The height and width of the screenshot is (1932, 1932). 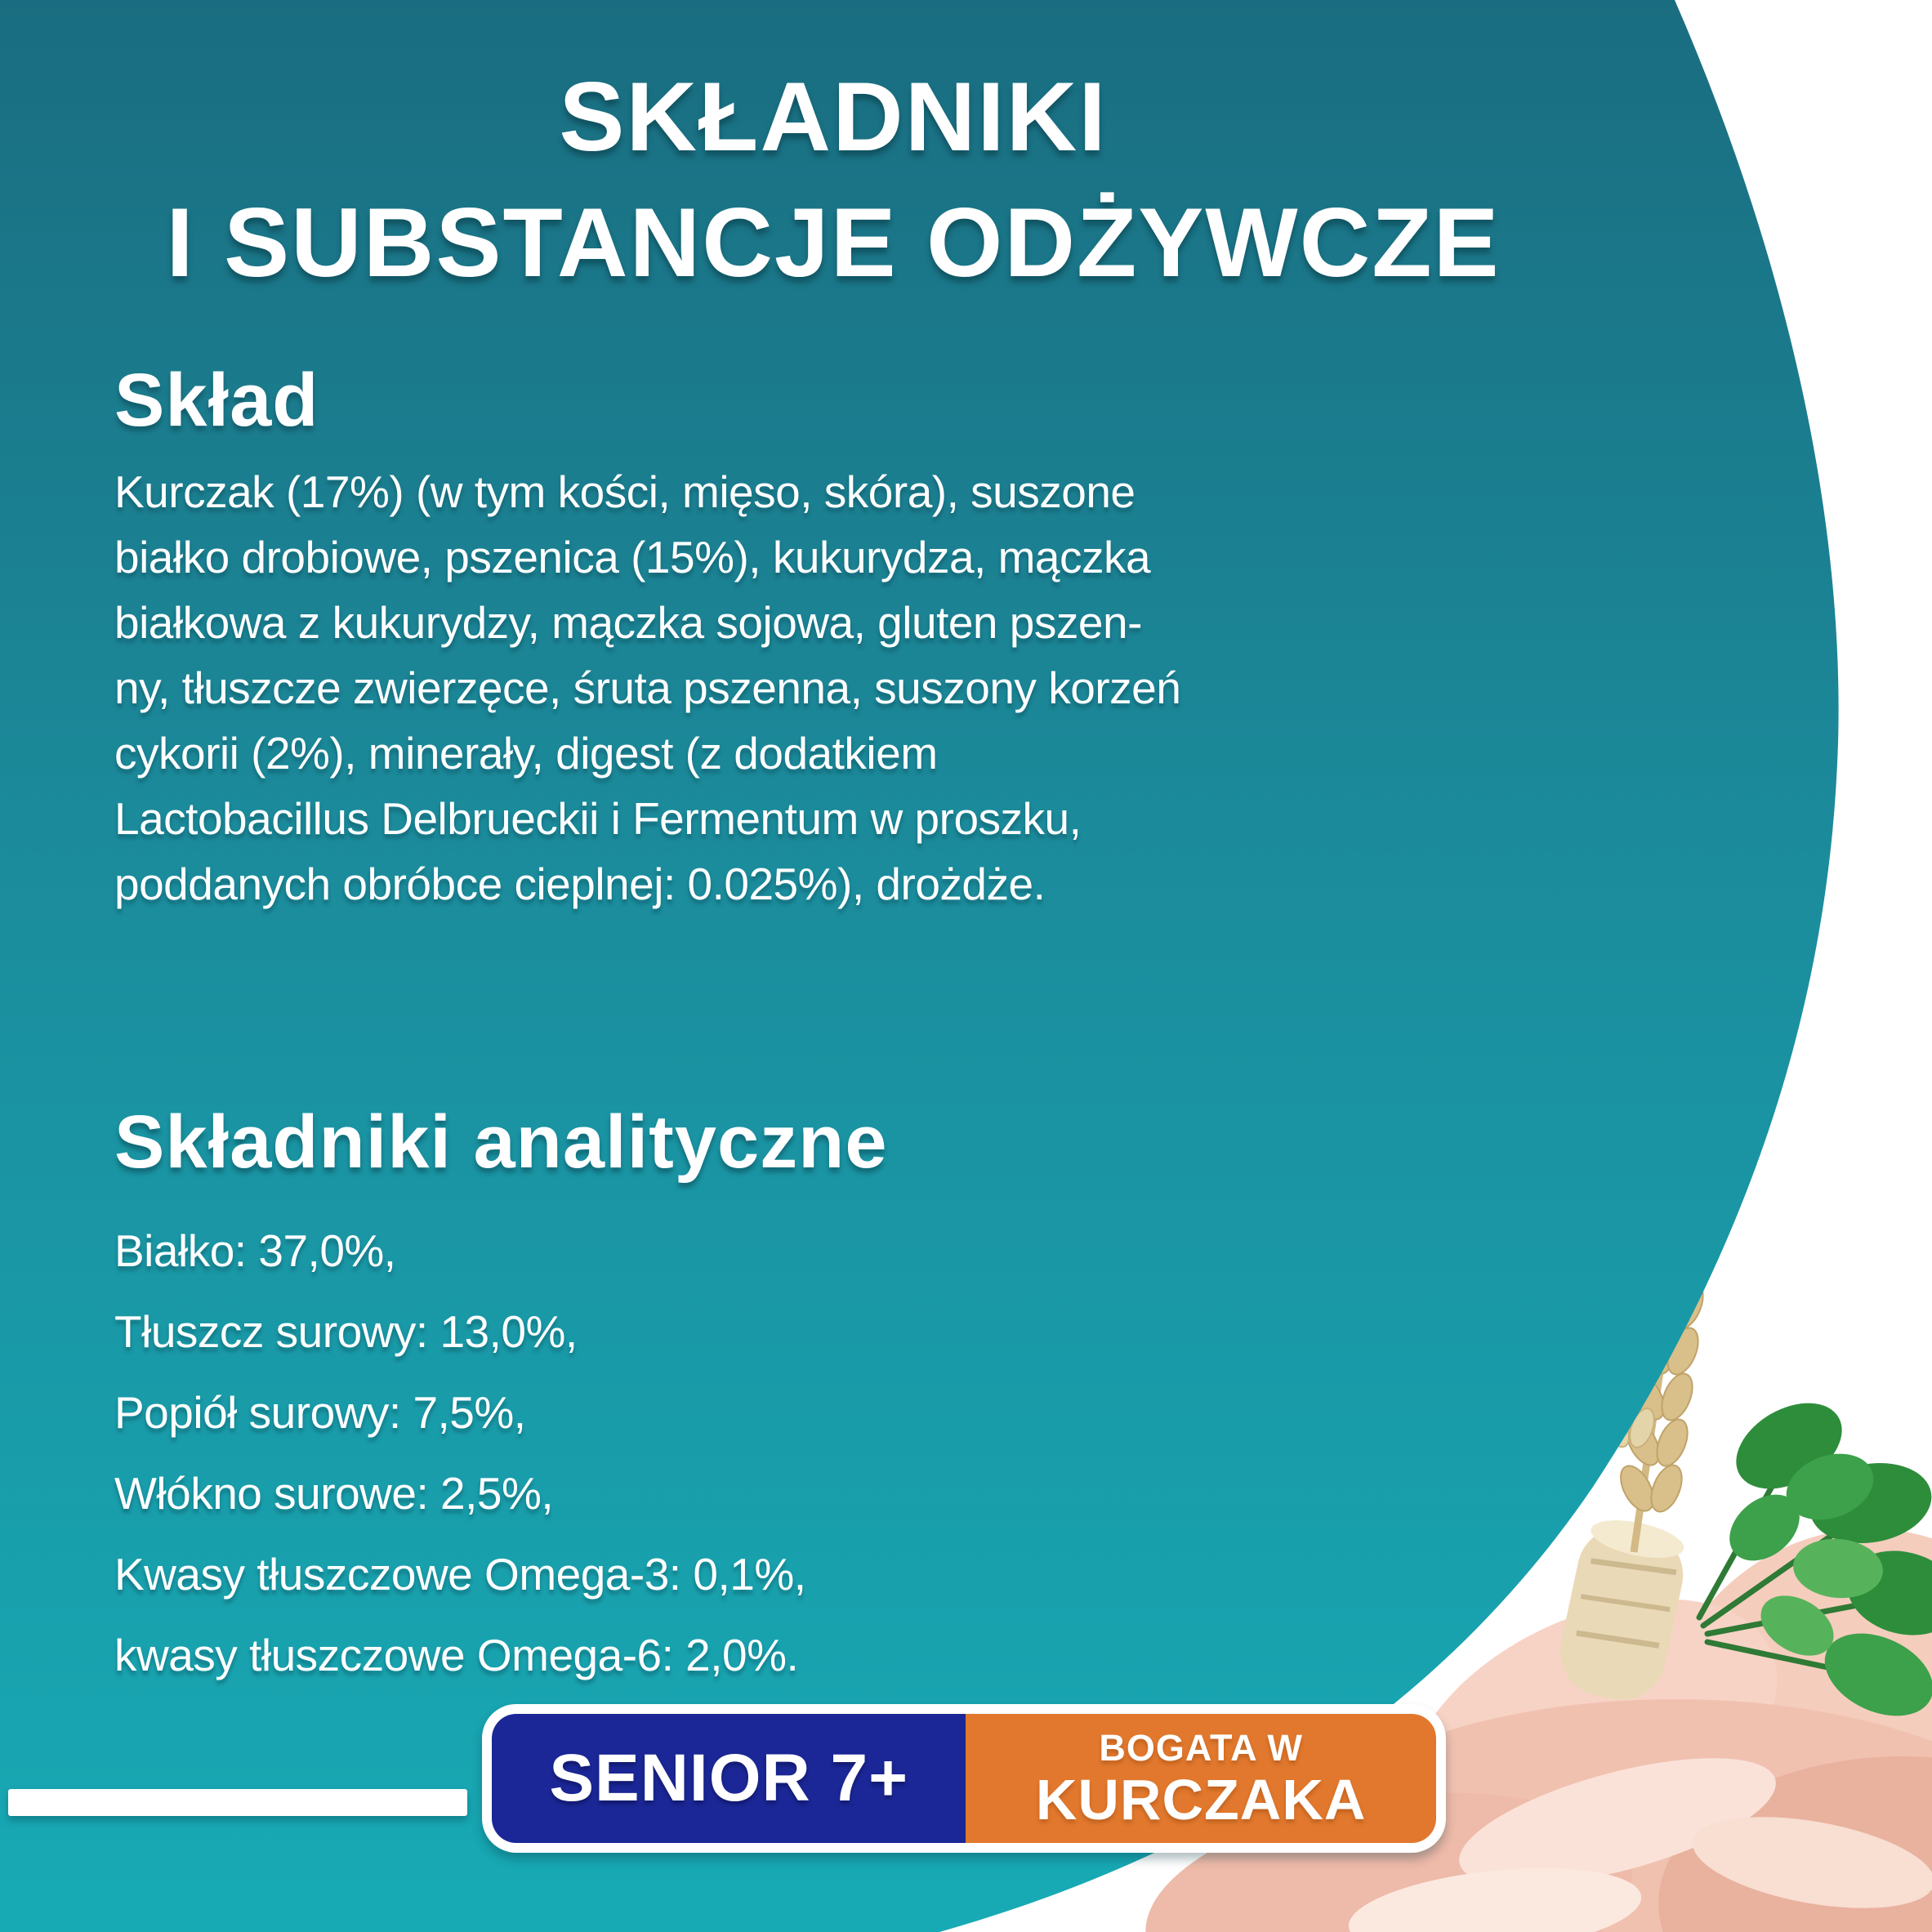 I want to click on analytical-item: Kwasy tłuszczowe Omega-3: 0,1%,, so click(x=460, y=1575).